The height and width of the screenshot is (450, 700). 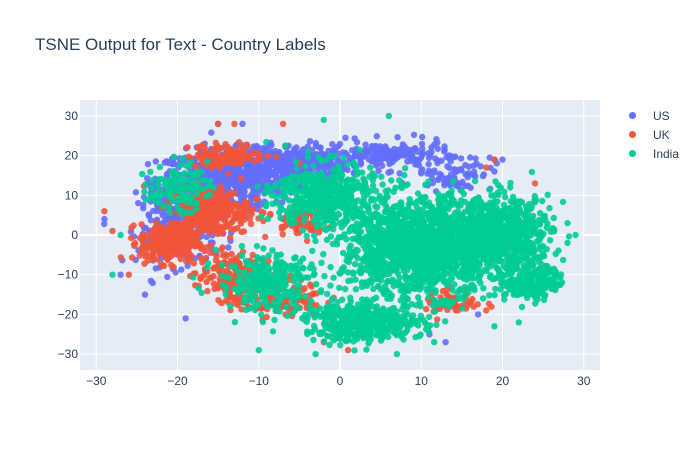 What do you see at coordinates (68, 275) in the screenshot?
I see `y-tick-label: −10` at bounding box center [68, 275].